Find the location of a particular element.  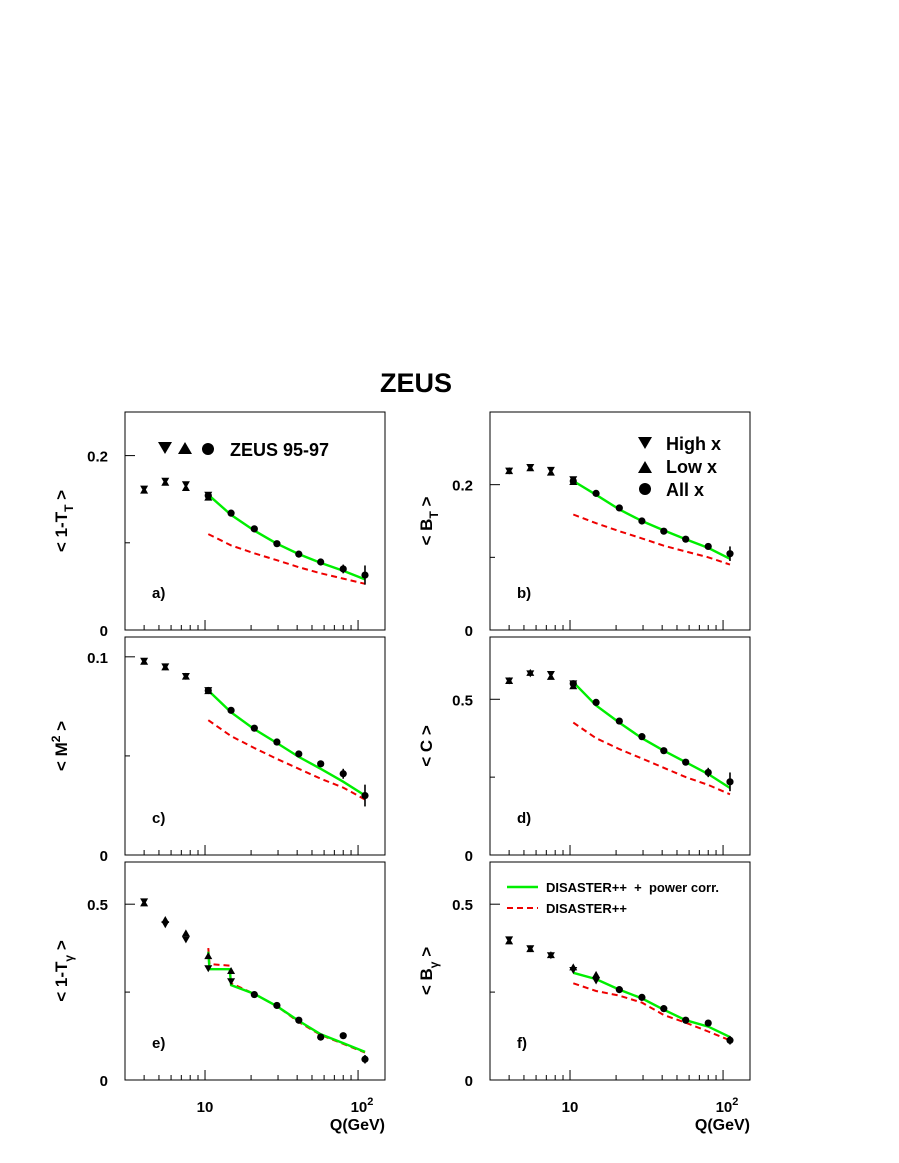

x-tick-base-left: 10 is located at coordinates (359, 1107).